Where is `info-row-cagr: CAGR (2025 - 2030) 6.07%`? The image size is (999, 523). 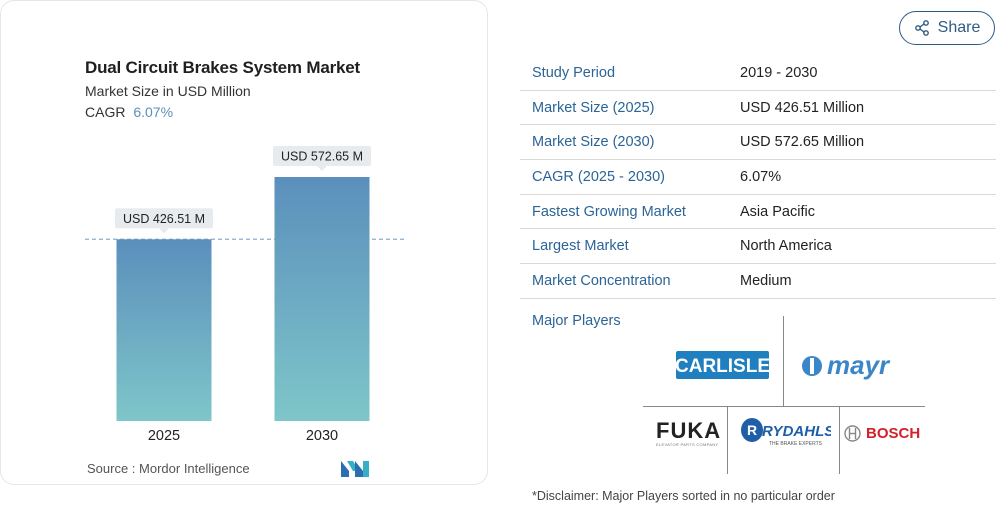
info-row-cagr: CAGR (2025 - 2030) 6.07% is located at coordinates (758, 177).